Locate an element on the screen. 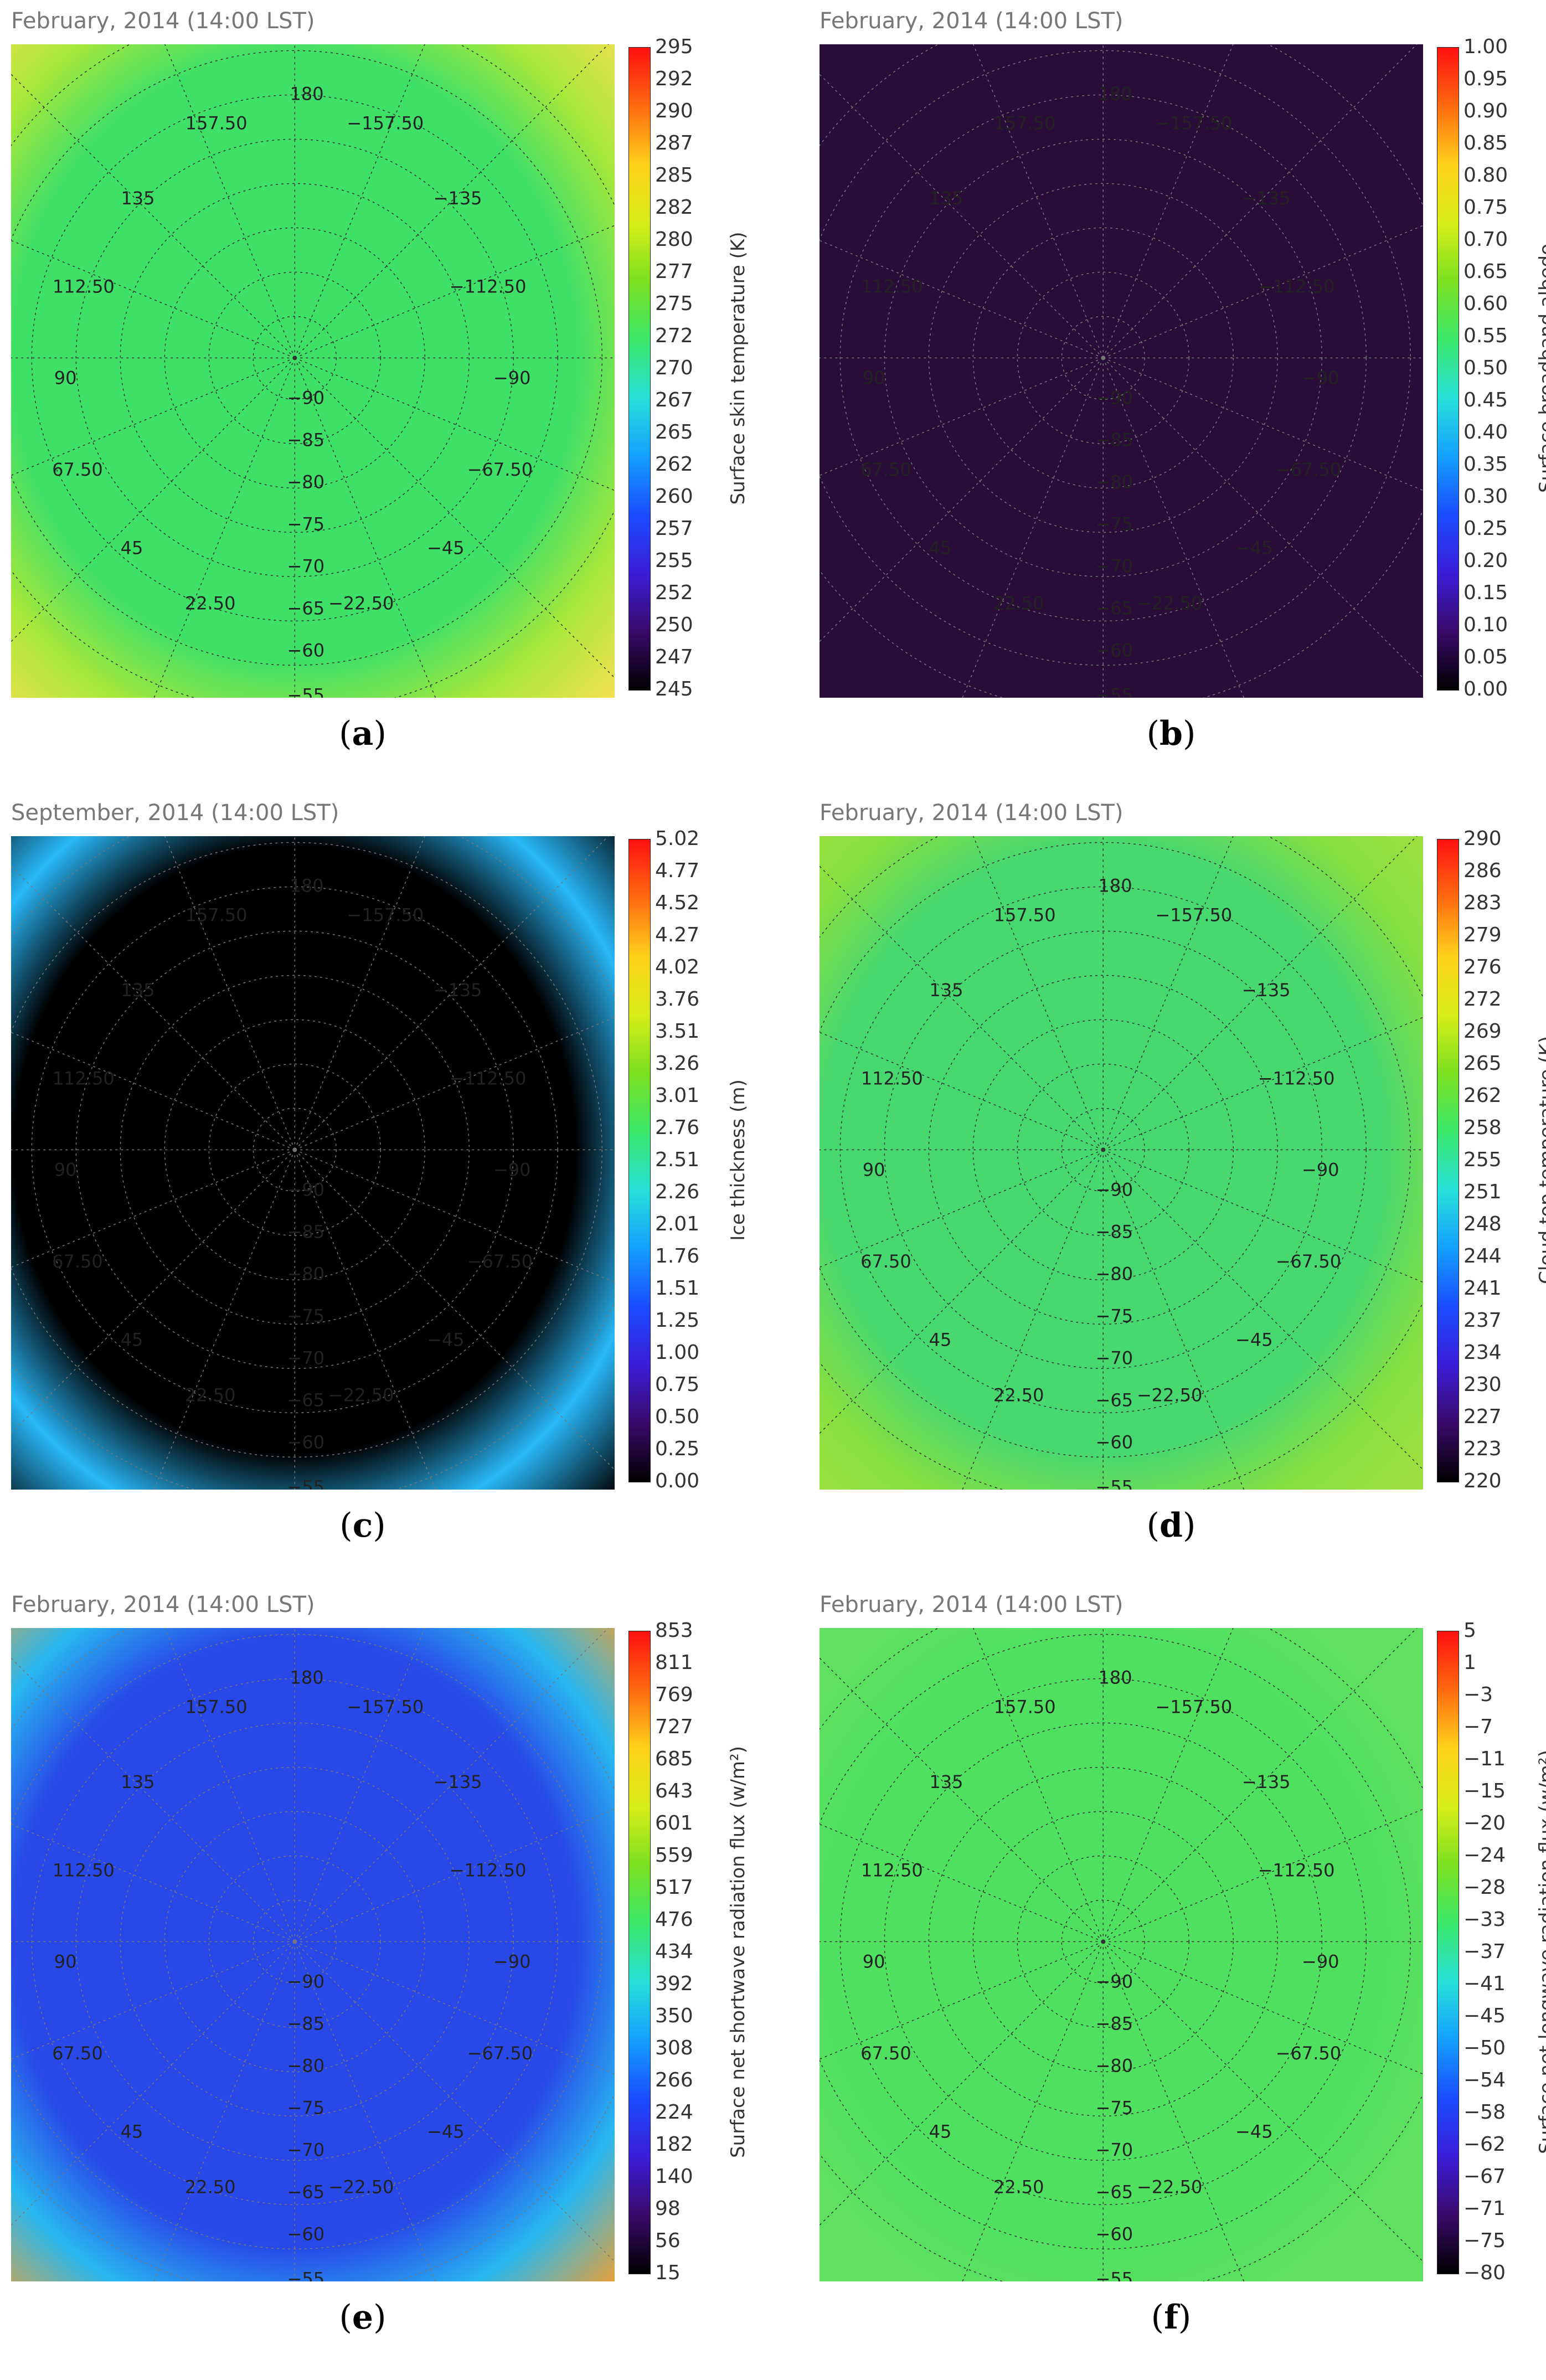 The width and height of the screenshot is (1546, 2380). colorbar-tick: 234 is located at coordinates (1482, 1352).